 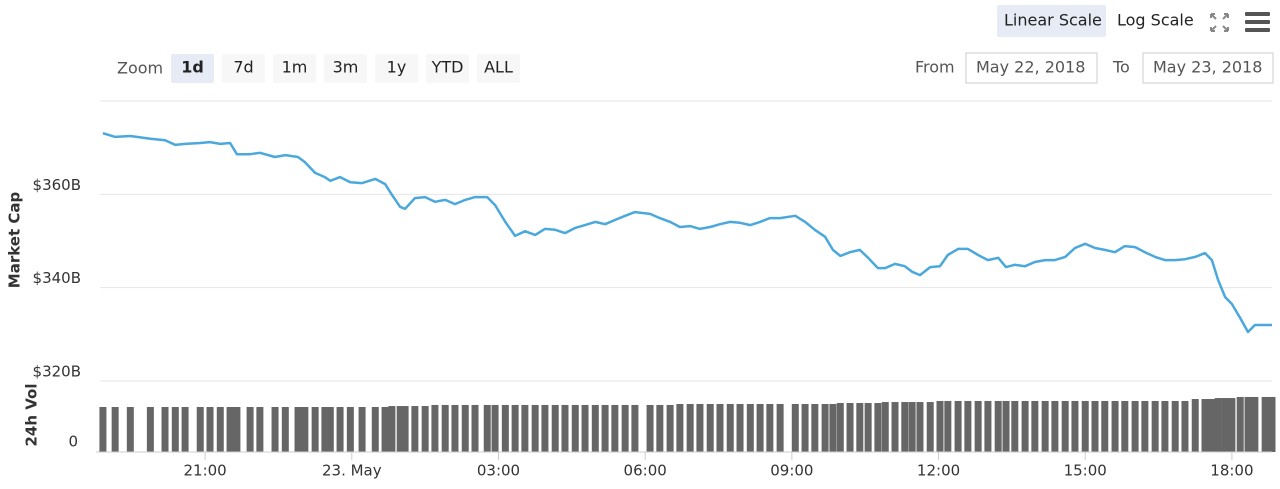 I want to click on to-input, so click(x=1208, y=68).